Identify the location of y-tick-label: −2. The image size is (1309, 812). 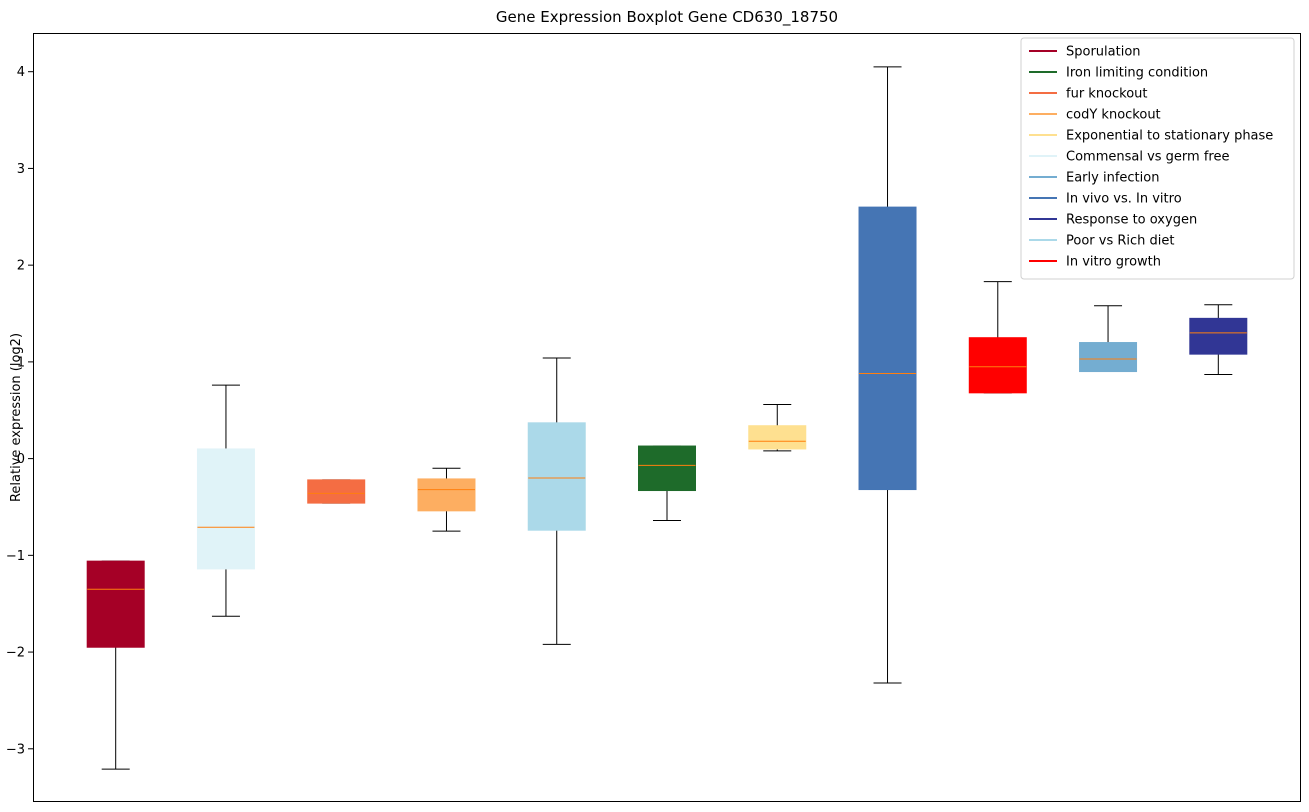
(15, 653).